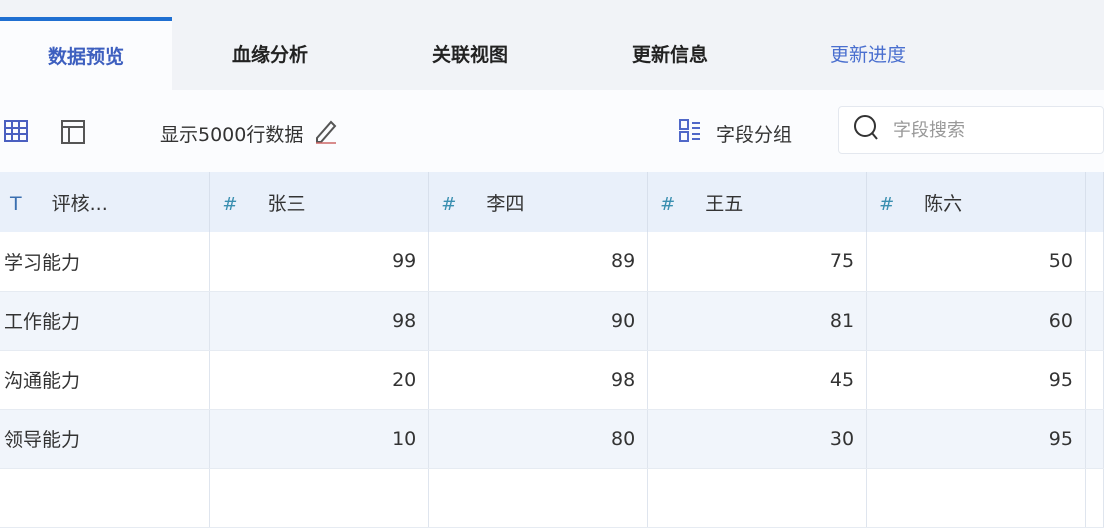 The height and width of the screenshot is (528, 1104). Describe the element at coordinates (757, 202) in the screenshot. I see `column-header: # 王五` at that location.